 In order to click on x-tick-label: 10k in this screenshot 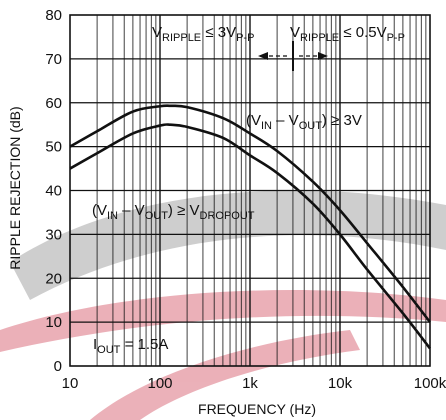, I will do `click(340, 383)`.